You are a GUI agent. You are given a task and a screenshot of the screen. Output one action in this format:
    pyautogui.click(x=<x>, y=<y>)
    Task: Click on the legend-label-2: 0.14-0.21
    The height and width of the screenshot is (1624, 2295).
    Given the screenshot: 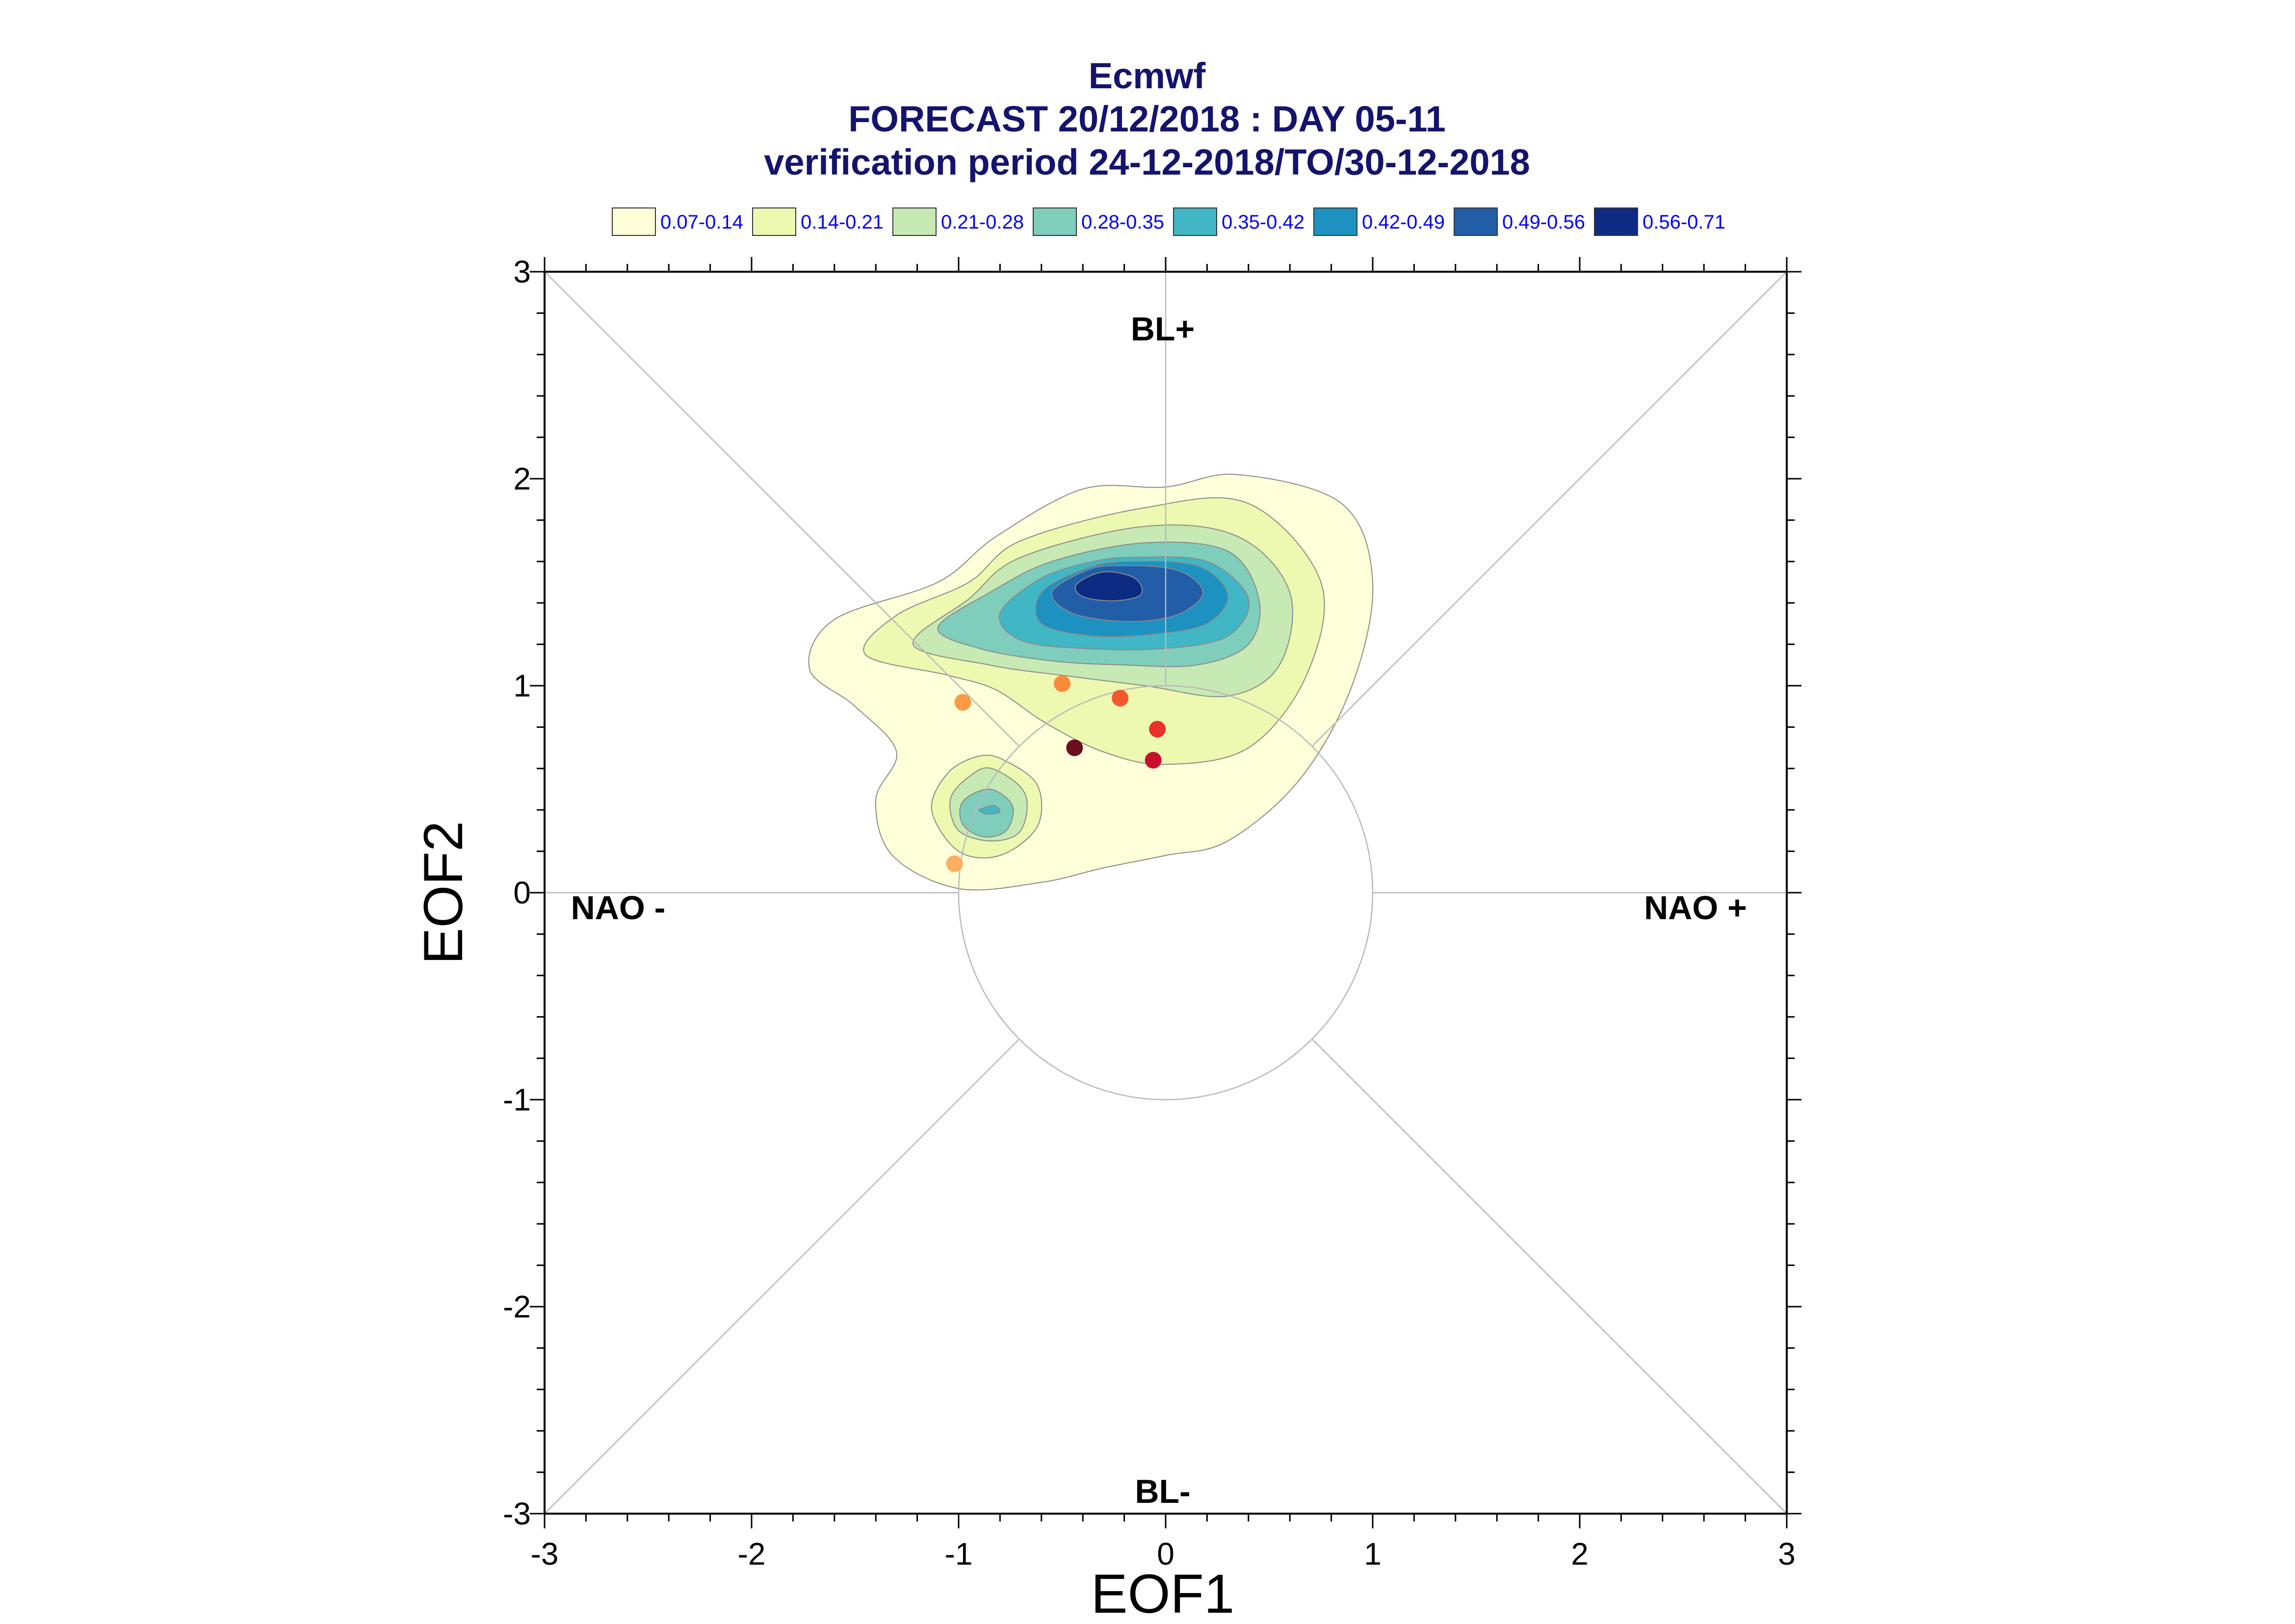 What is the action you would take?
    pyautogui.click(x=843, y=222)
    